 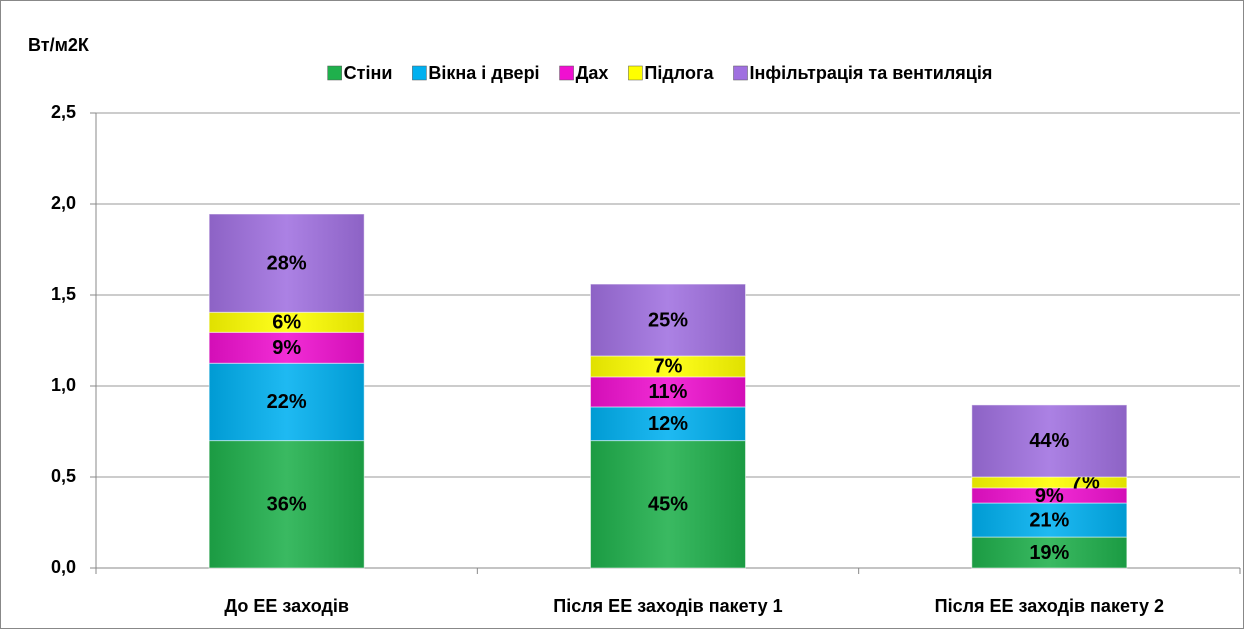 I want to click on data-label: 45%, so click(x=668, y=505).